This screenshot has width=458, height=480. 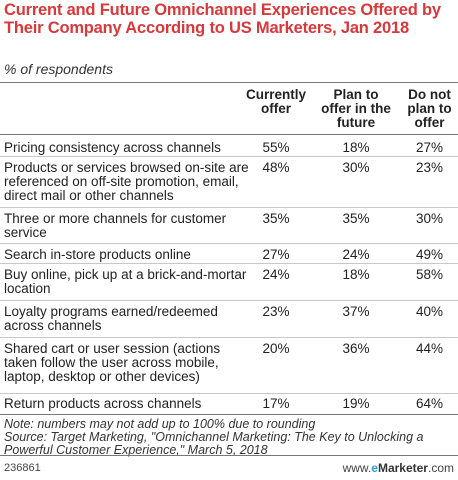 What do you see at coordinates (429, 108) in the screenshot?
I see `column-header-do-not-plan: Do not plan to offer` at bounding box center [429, 108].